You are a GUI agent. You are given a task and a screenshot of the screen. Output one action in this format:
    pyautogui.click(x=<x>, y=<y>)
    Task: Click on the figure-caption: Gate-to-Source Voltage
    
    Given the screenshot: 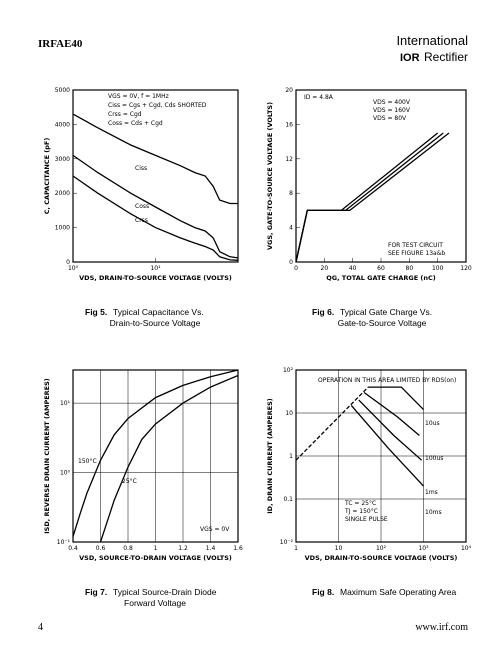 What is the action you would take?
    pyautogui.click(x=382, y=323)
    